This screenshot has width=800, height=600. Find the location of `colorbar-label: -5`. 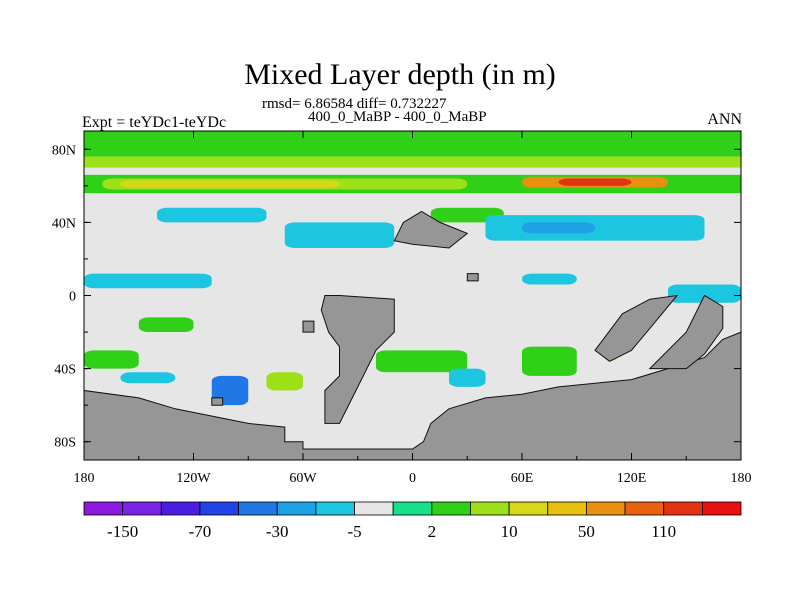

colorbar-label: -5 is located at coordinates (354, 531).